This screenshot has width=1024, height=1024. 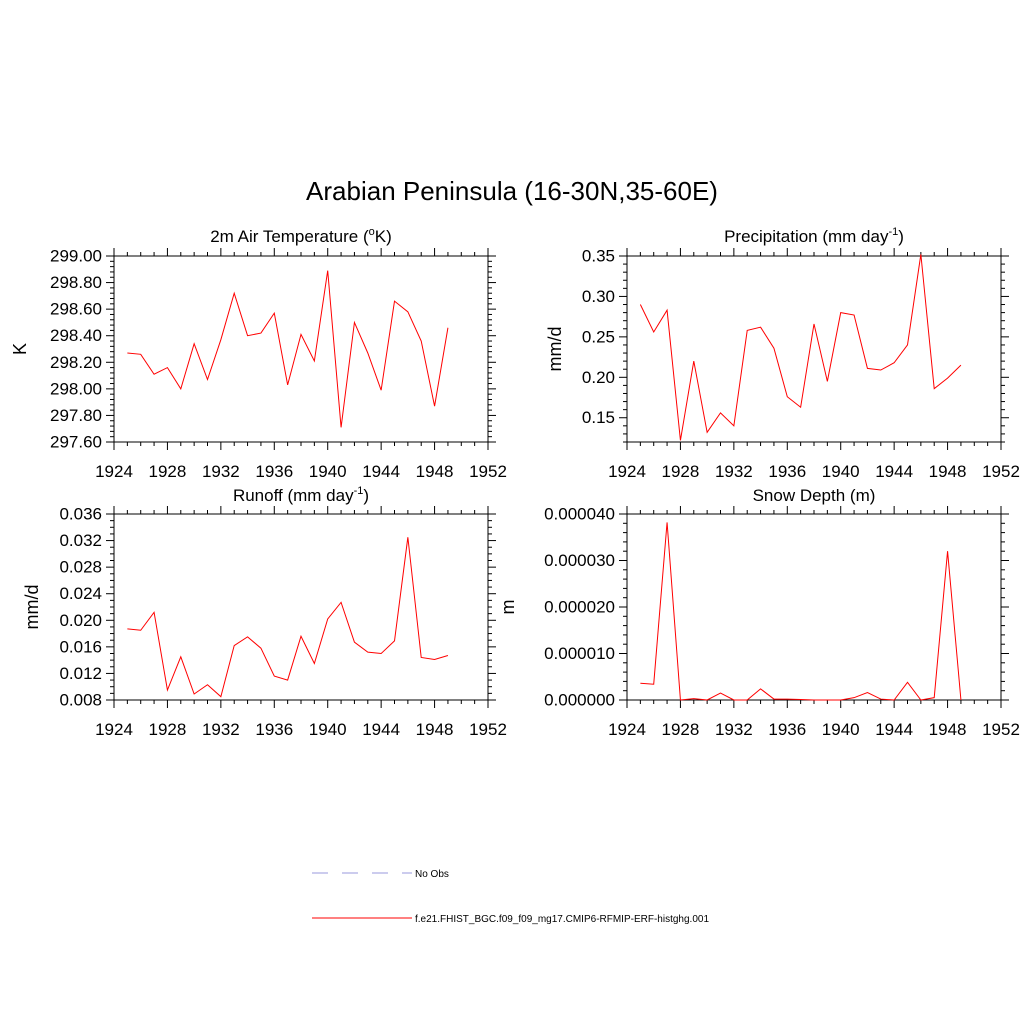 I want to click on snow-depth-ytick-label: 0.000000, so click(x=579, y=700).